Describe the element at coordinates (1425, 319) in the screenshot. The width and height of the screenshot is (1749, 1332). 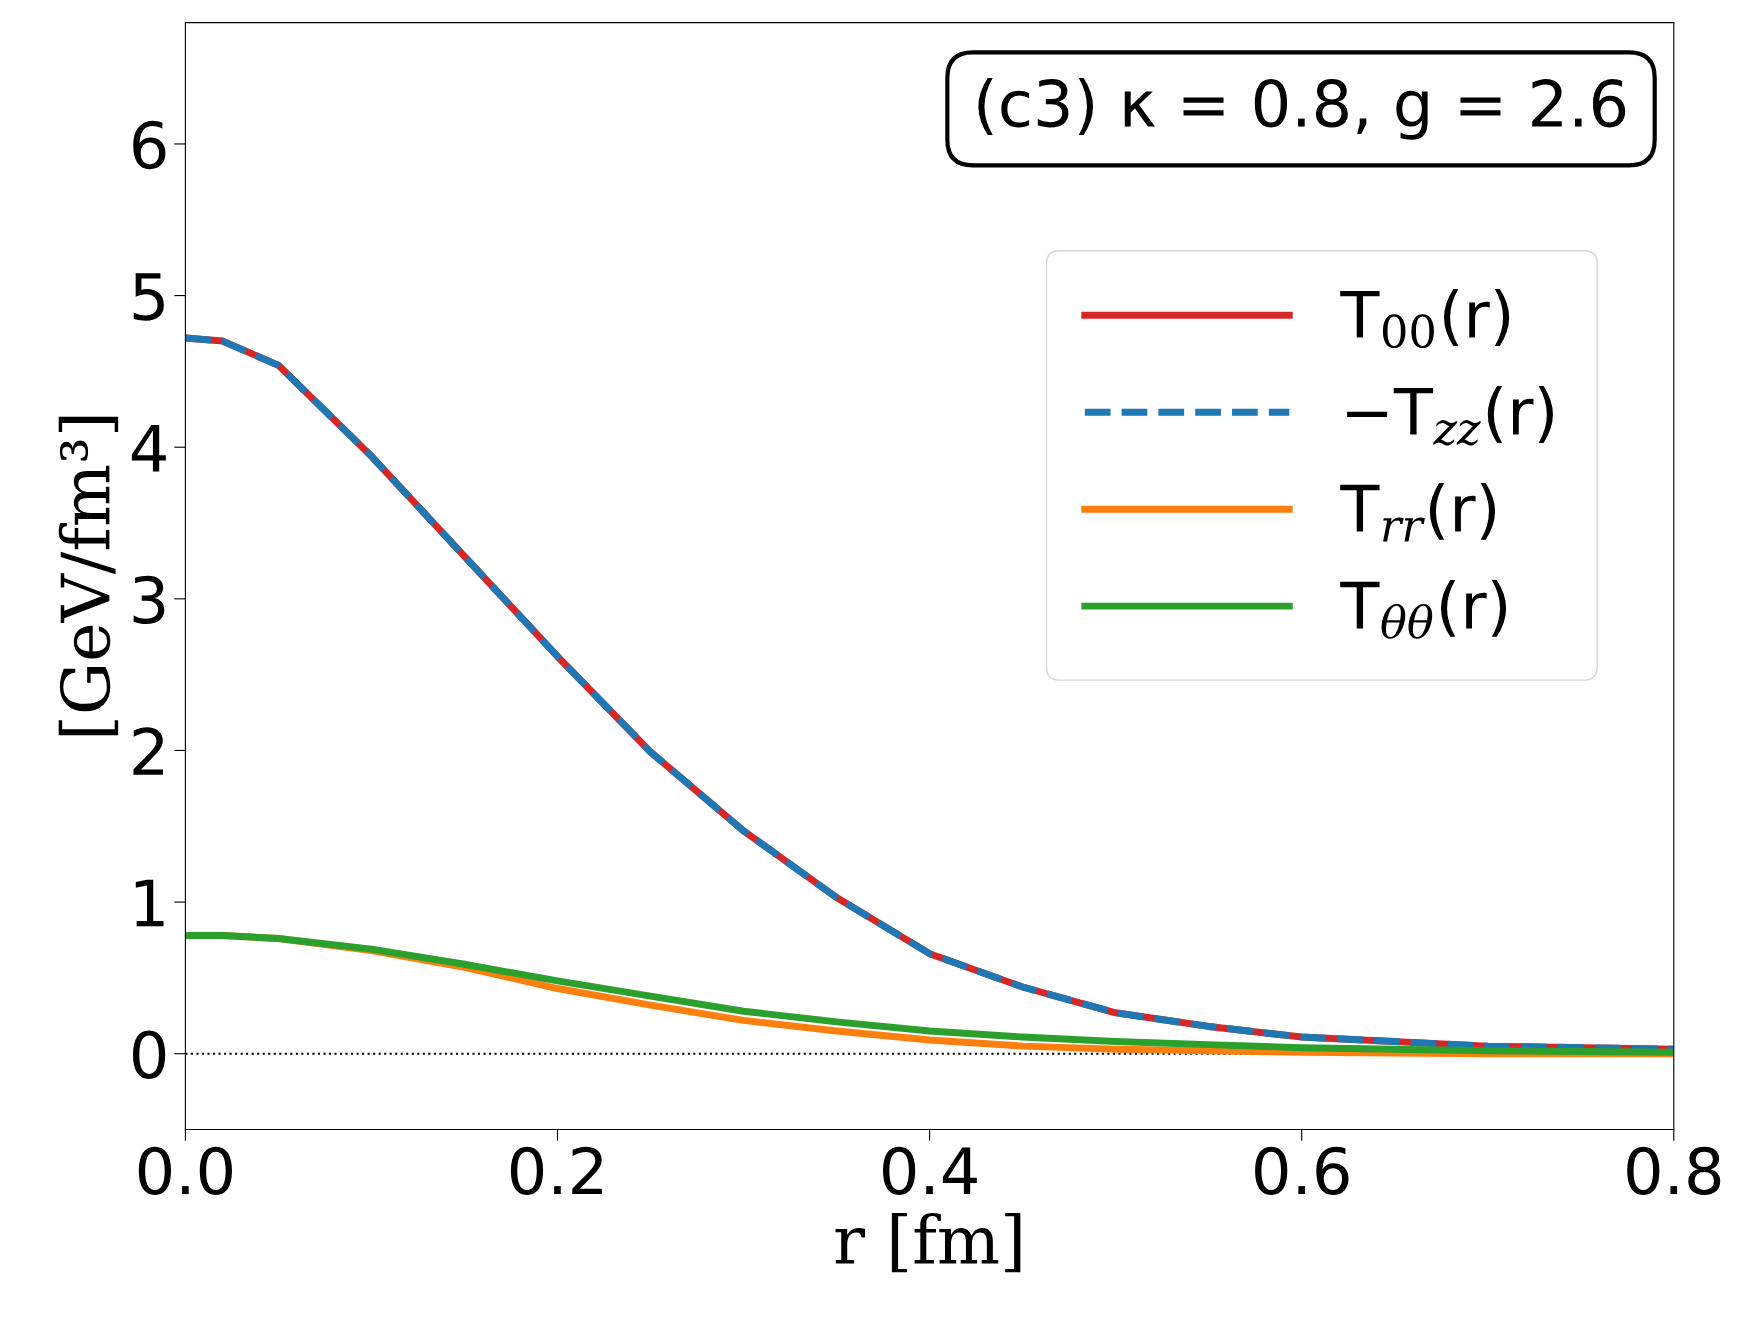
I see `legend-label: T$_{00}$(r)` at that location.